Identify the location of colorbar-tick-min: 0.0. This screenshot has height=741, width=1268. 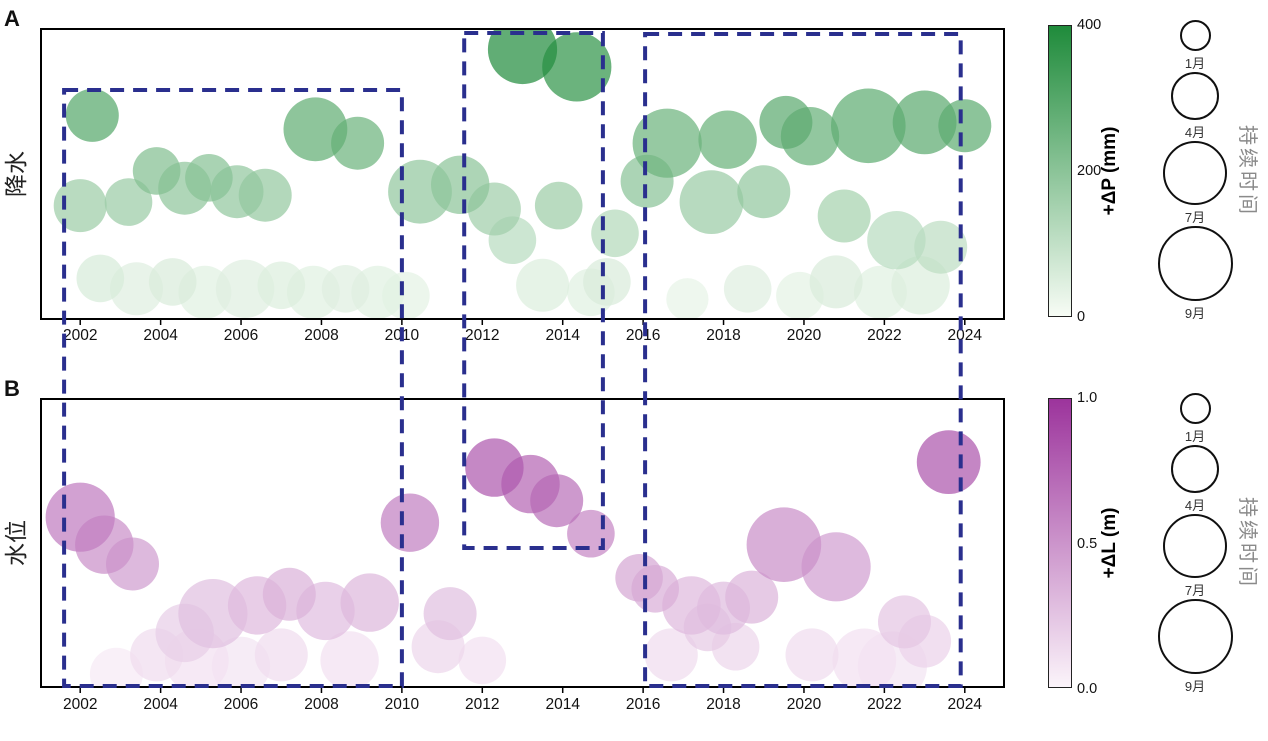
(1087, 689).